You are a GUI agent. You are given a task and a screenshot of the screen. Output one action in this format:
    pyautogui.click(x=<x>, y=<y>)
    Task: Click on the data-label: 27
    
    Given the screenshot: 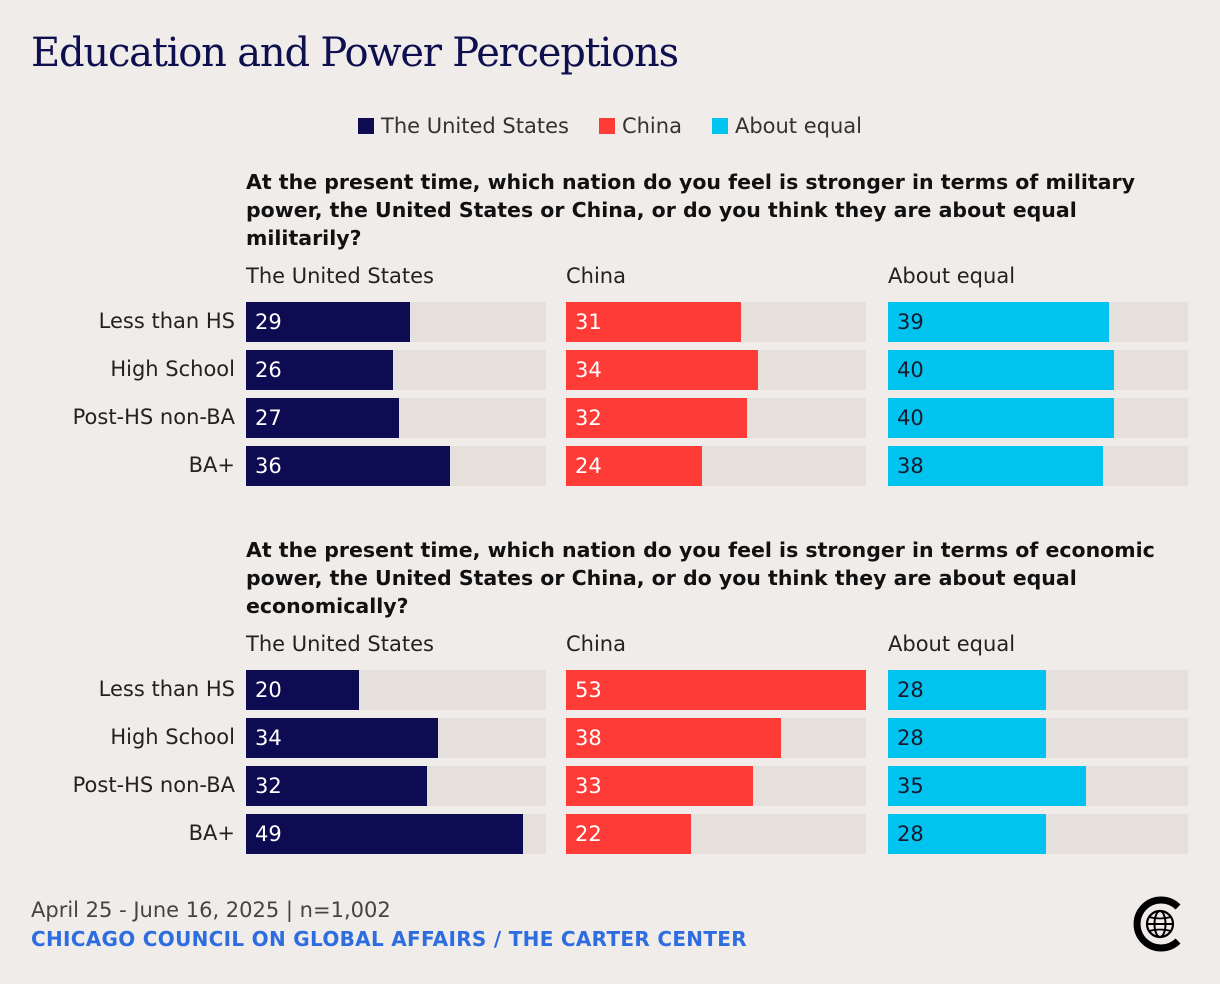 What is the action you would take?
    pyautogui.click(x=268, y=418)
    